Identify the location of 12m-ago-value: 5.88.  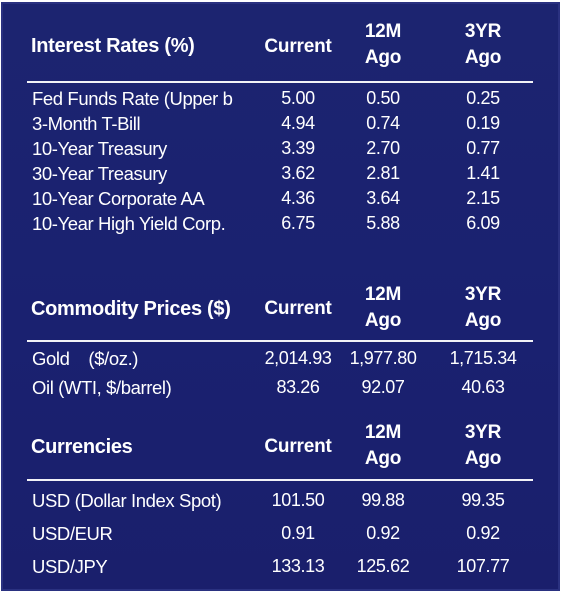
(383, 223).